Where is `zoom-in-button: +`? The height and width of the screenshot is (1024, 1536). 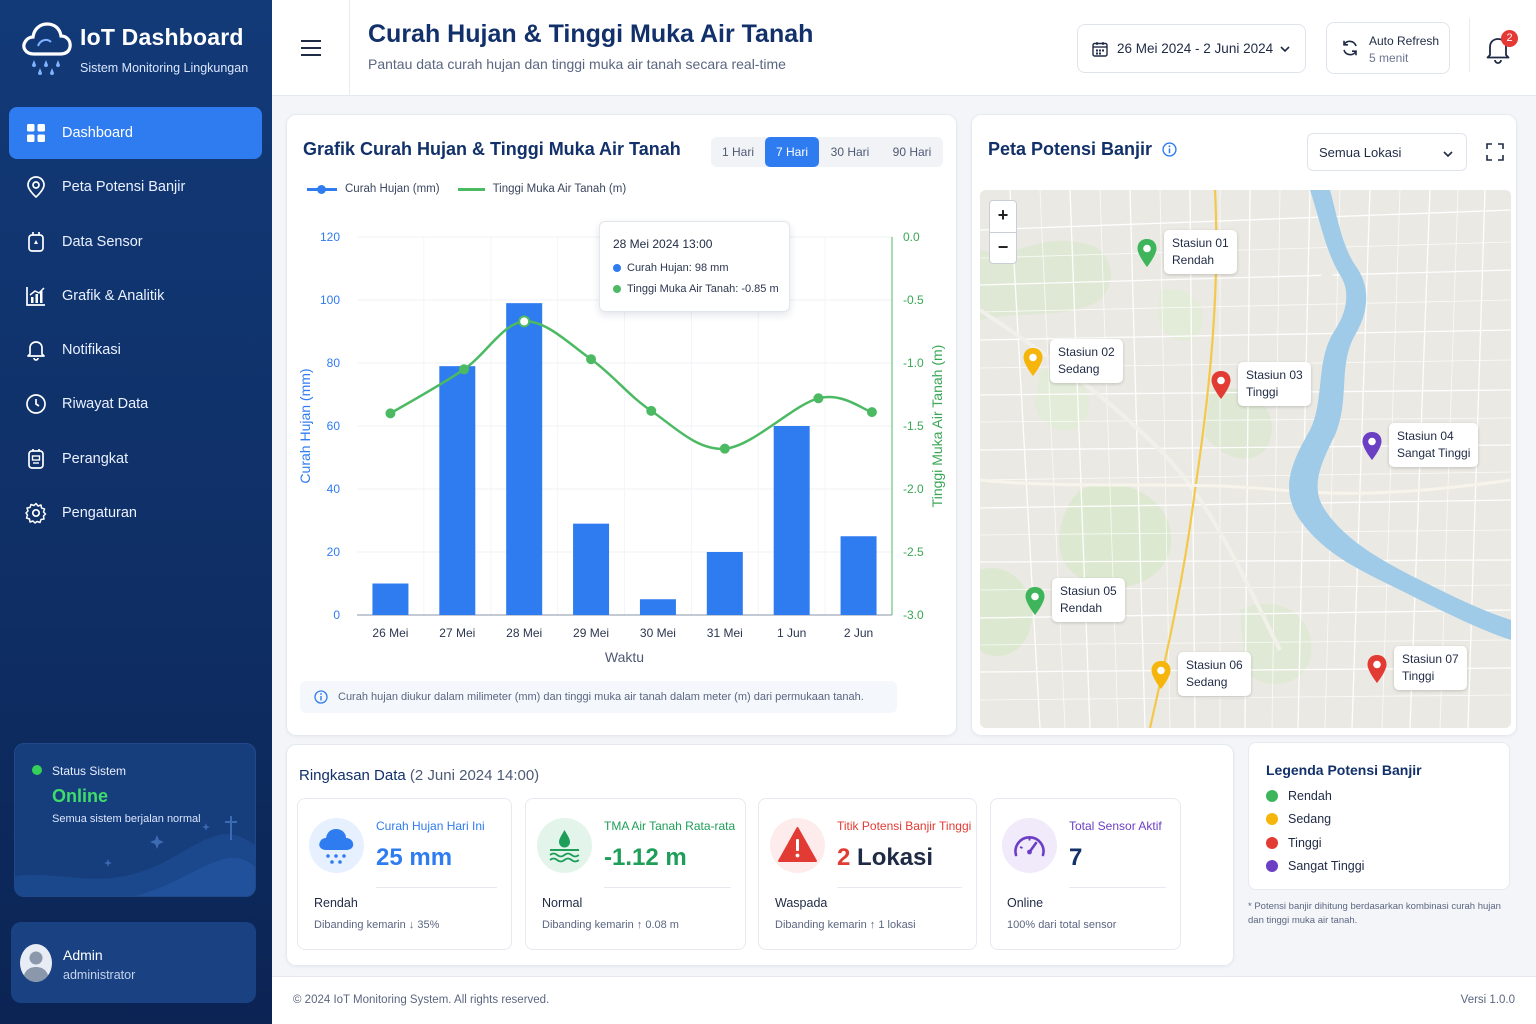 zoom-in-button: + is located at coordinates (1003, 215).